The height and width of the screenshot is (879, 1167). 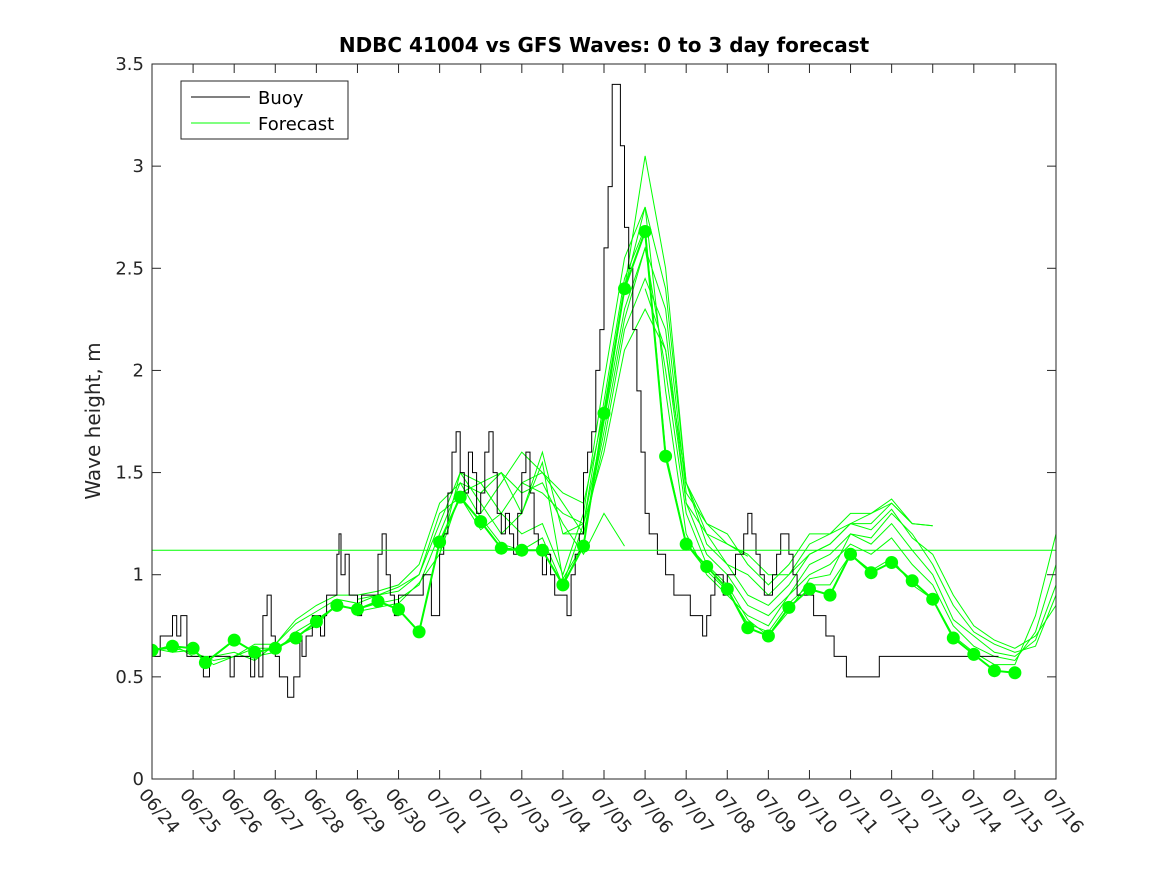 What do you see at coordinates (129, 677) in the screenshot?
I see `y-tick-label: 0.5` at bounding box center [129, 677].